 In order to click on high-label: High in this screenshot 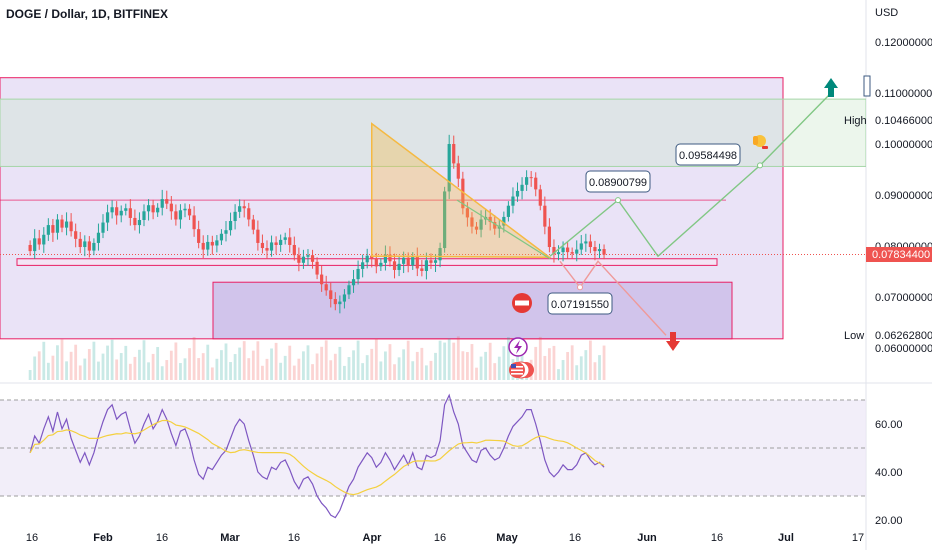, I will do `click(855, 121)`.